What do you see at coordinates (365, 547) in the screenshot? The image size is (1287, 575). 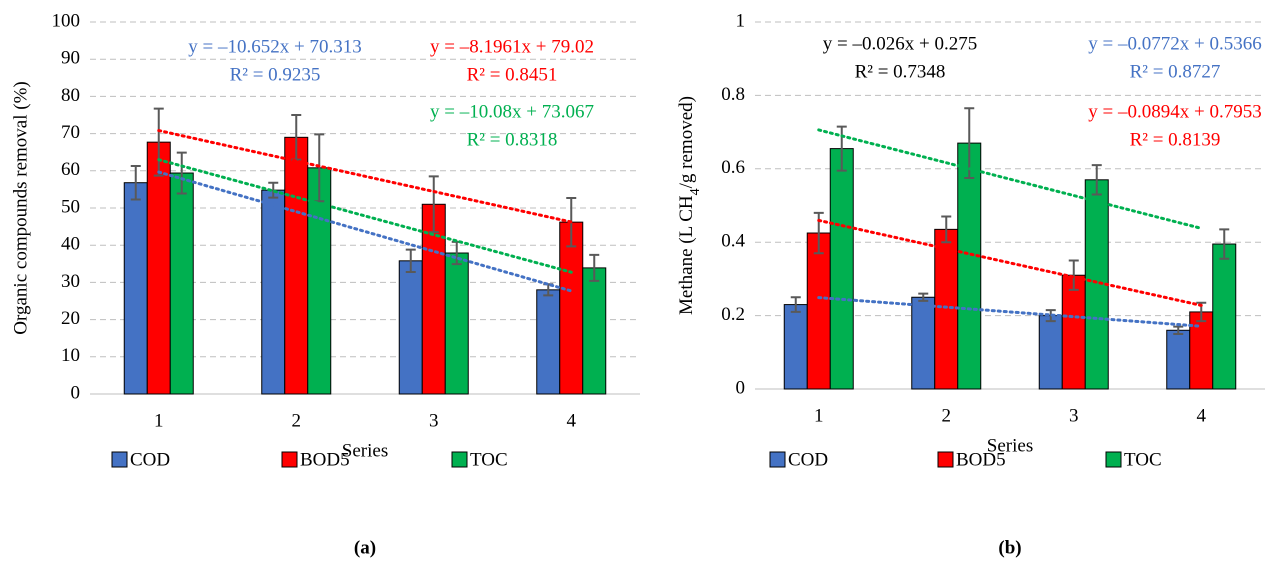 I see `caption: (a)` at bounding box center [365, 547].